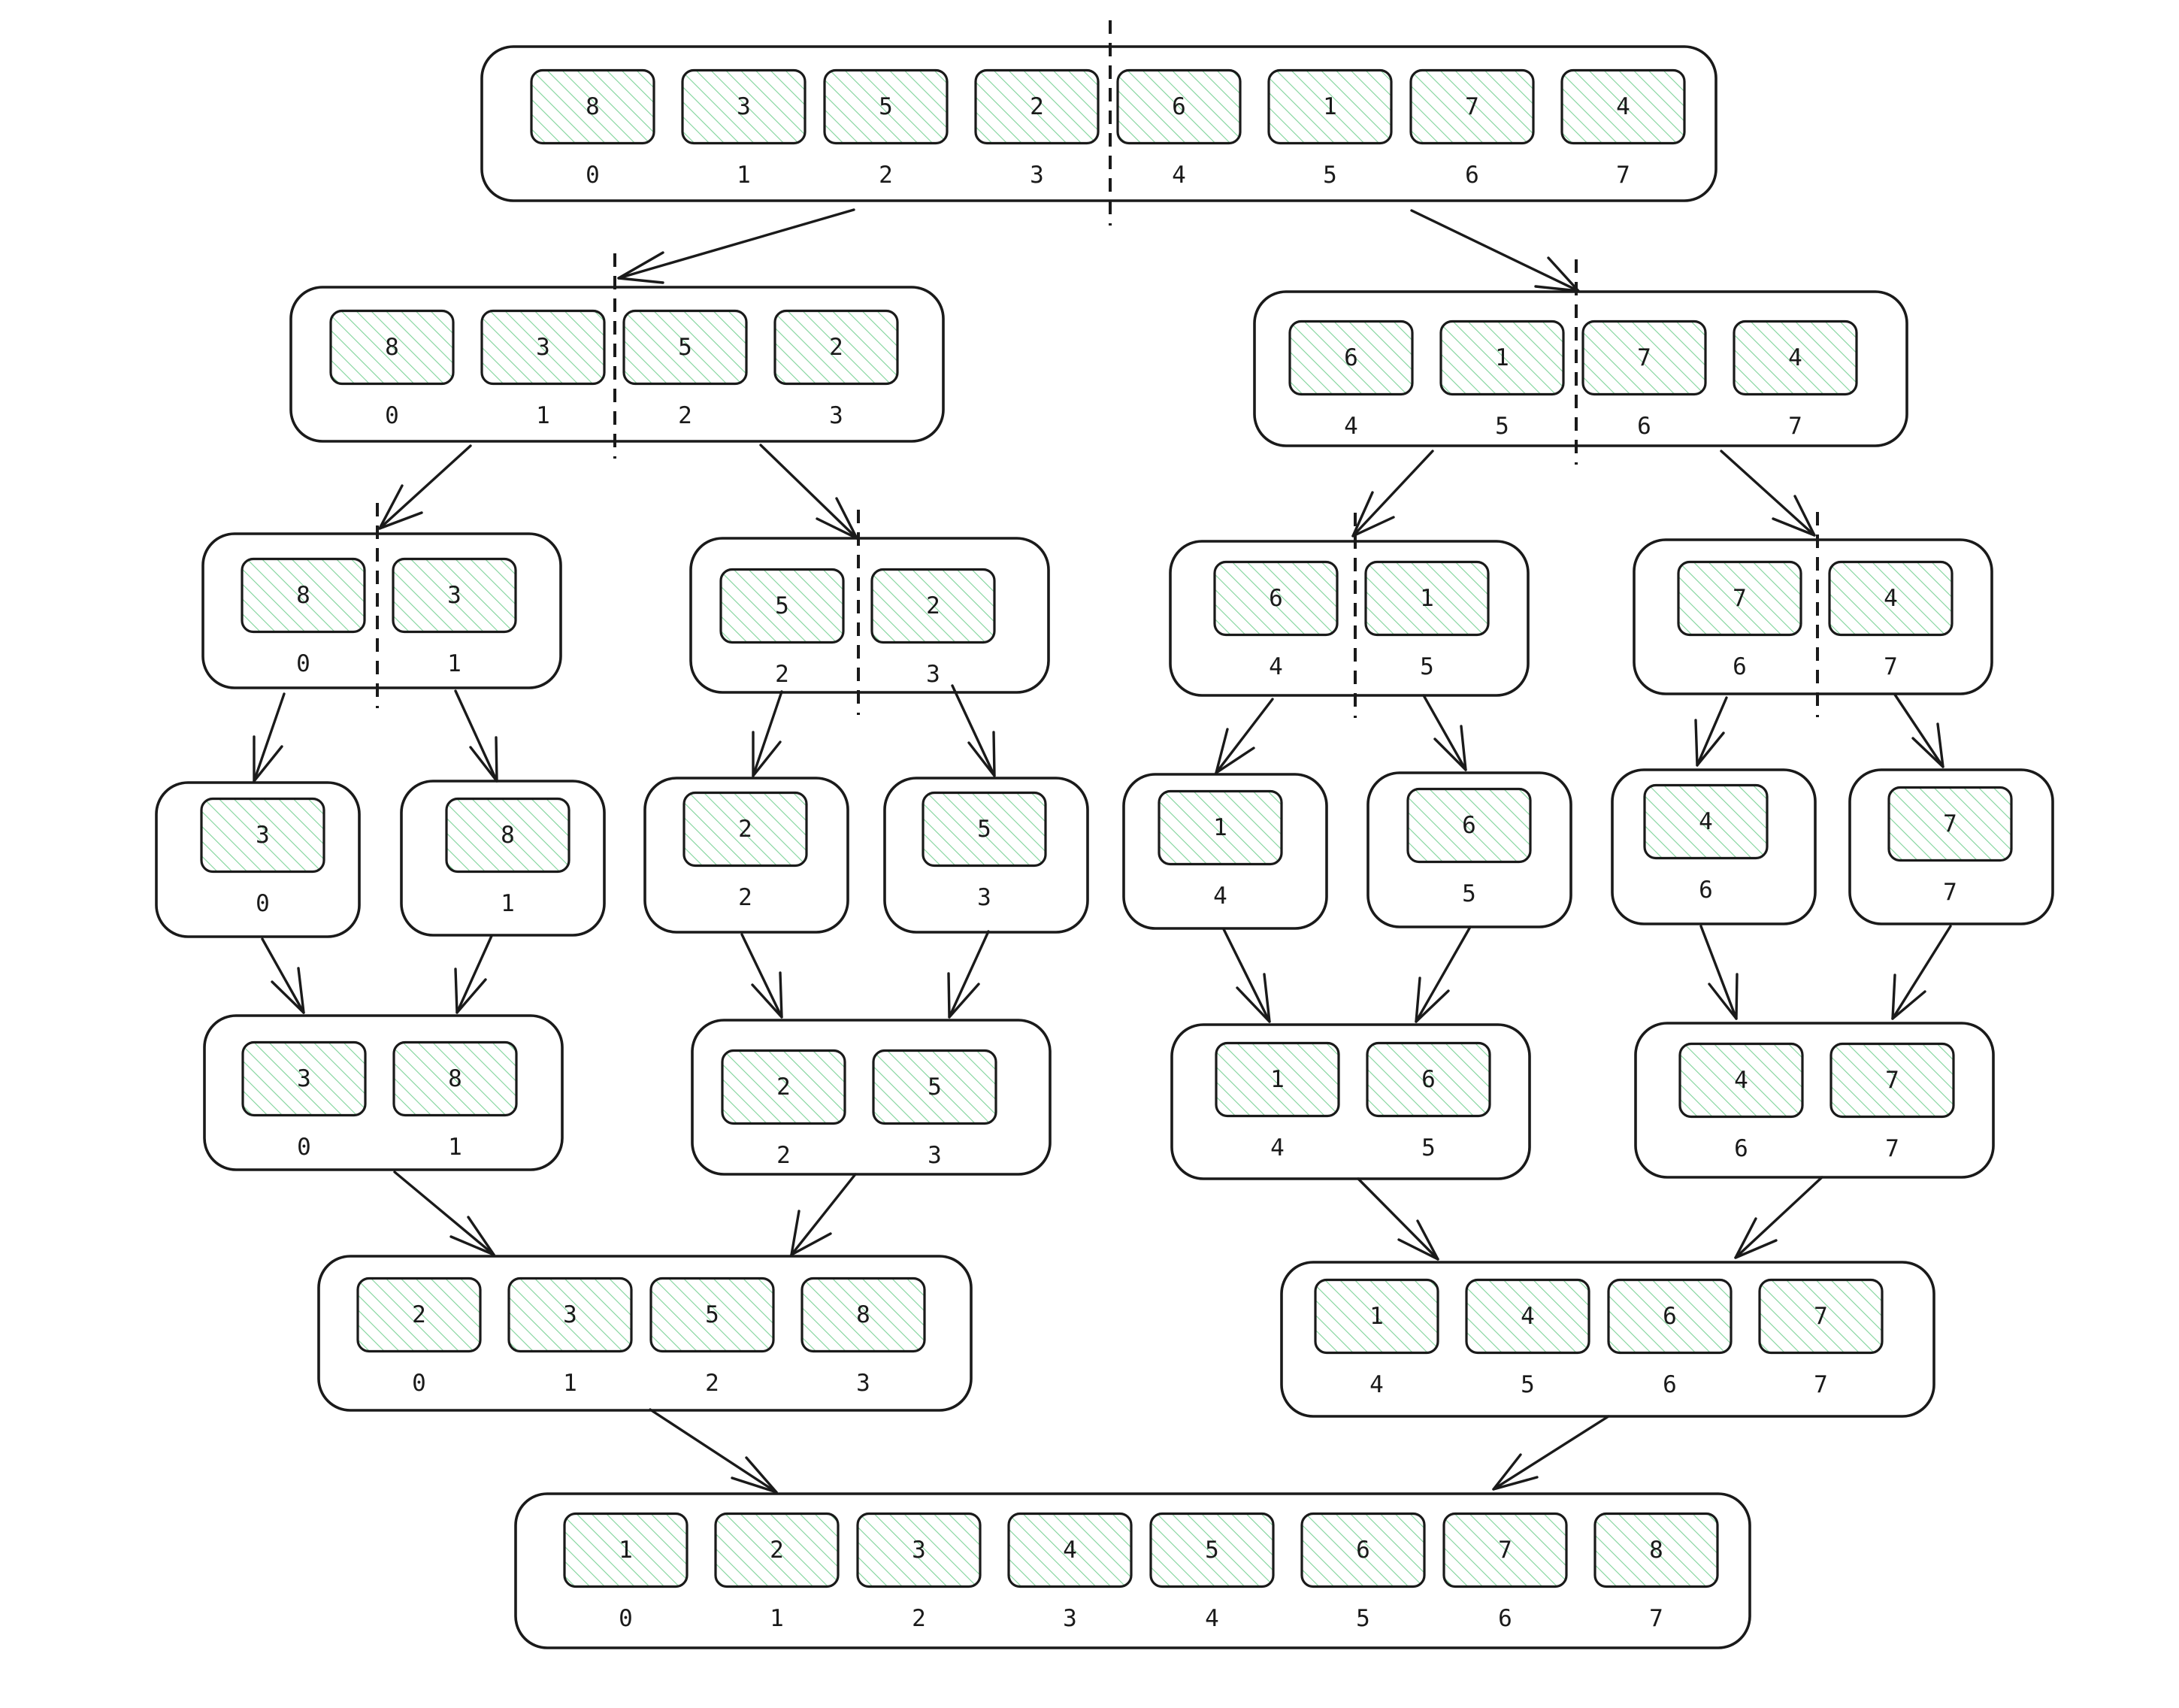 This screenshot has height=1708, width=2179. Describe the element at coordinates (1349, 618) in the screenshot. I see `array-group-quarter` at that location.